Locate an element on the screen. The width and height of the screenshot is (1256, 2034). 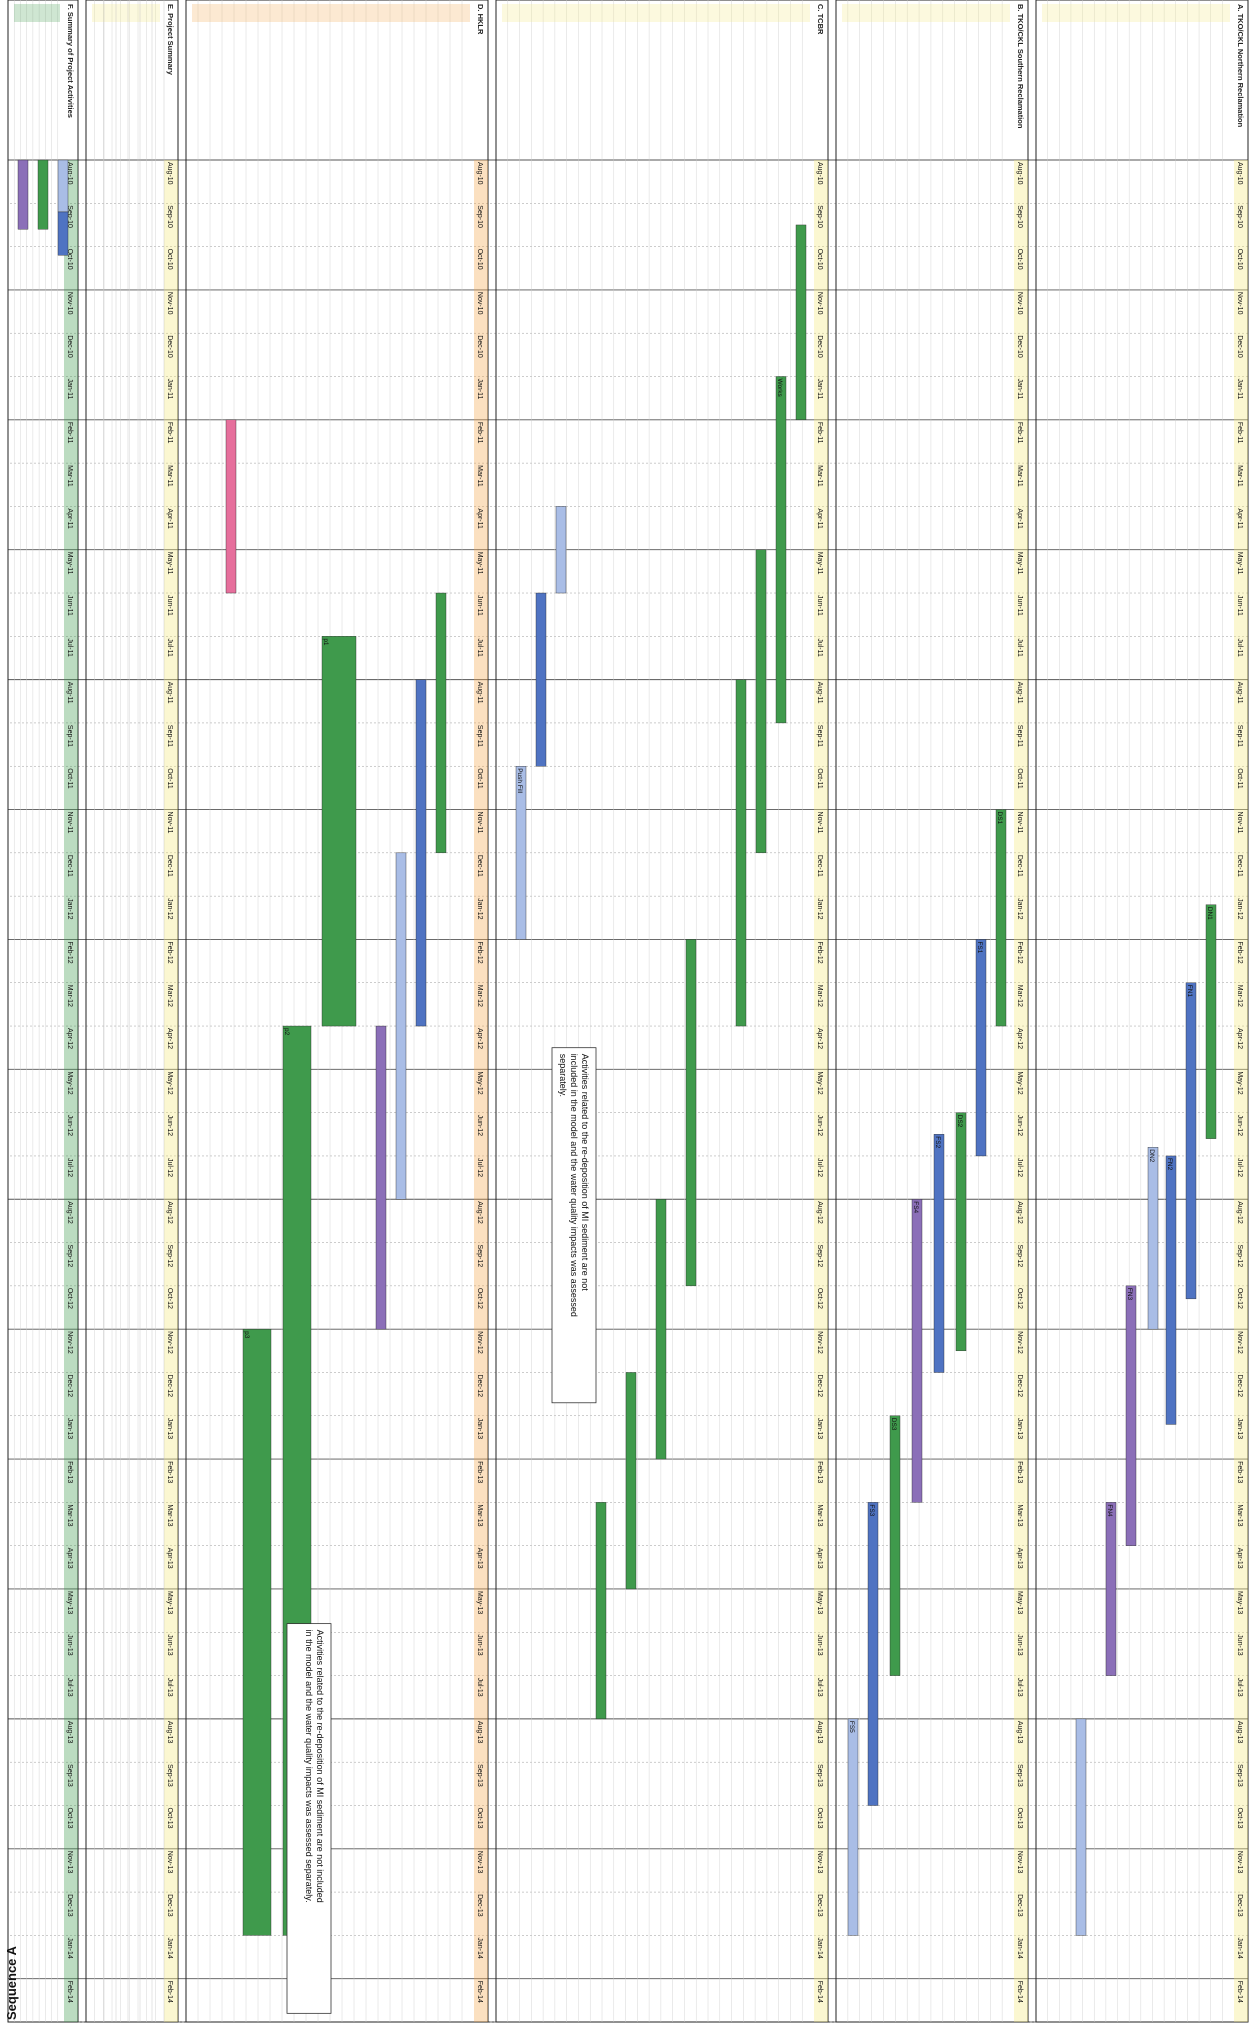
month-header: Dec-11 is located at coordinates (69, 866).